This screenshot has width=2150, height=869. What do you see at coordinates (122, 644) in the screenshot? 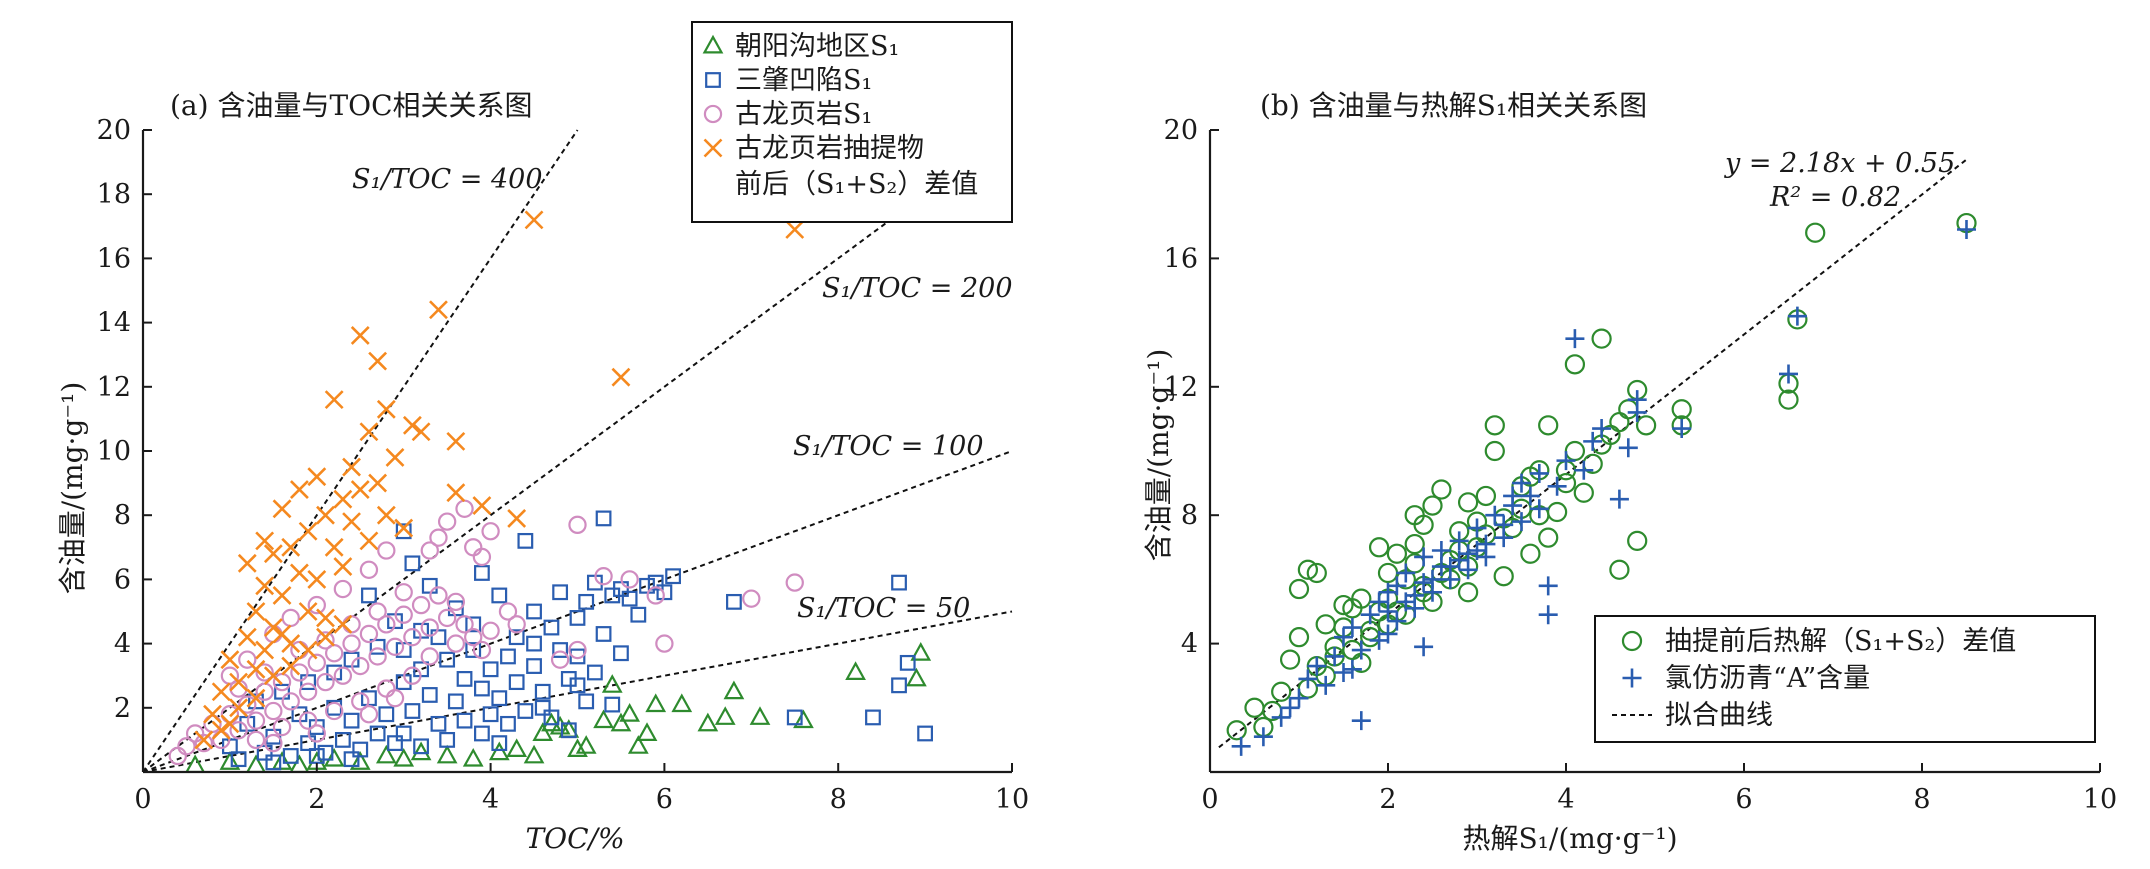
I see `y-tick-label: 4` at bounding box center [122, 644].